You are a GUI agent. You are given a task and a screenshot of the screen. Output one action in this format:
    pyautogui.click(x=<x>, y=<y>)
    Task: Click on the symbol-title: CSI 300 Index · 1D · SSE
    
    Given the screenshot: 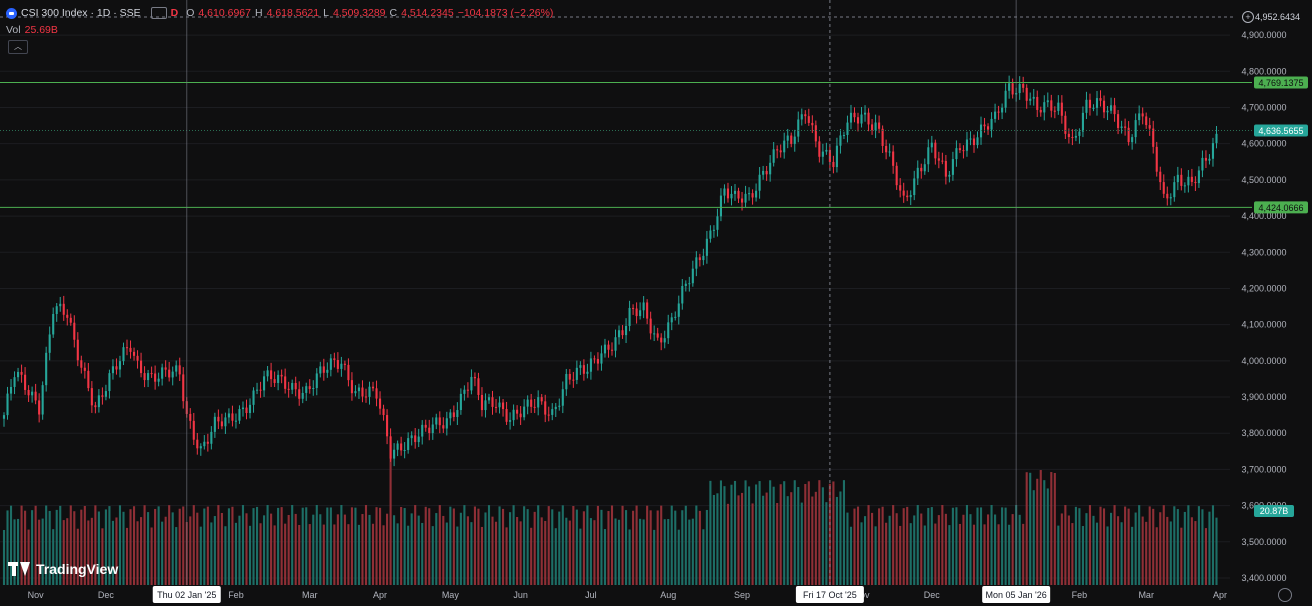 What is the action you would take?
    pyautogui.click(x=81, y=13)
    